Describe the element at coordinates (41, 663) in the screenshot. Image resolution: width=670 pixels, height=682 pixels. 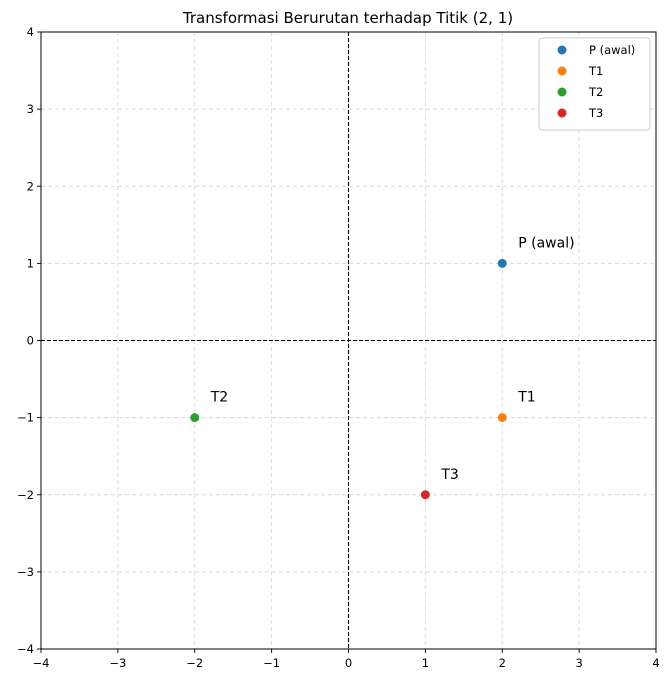
I see `x-tick-label: −4` at that location.